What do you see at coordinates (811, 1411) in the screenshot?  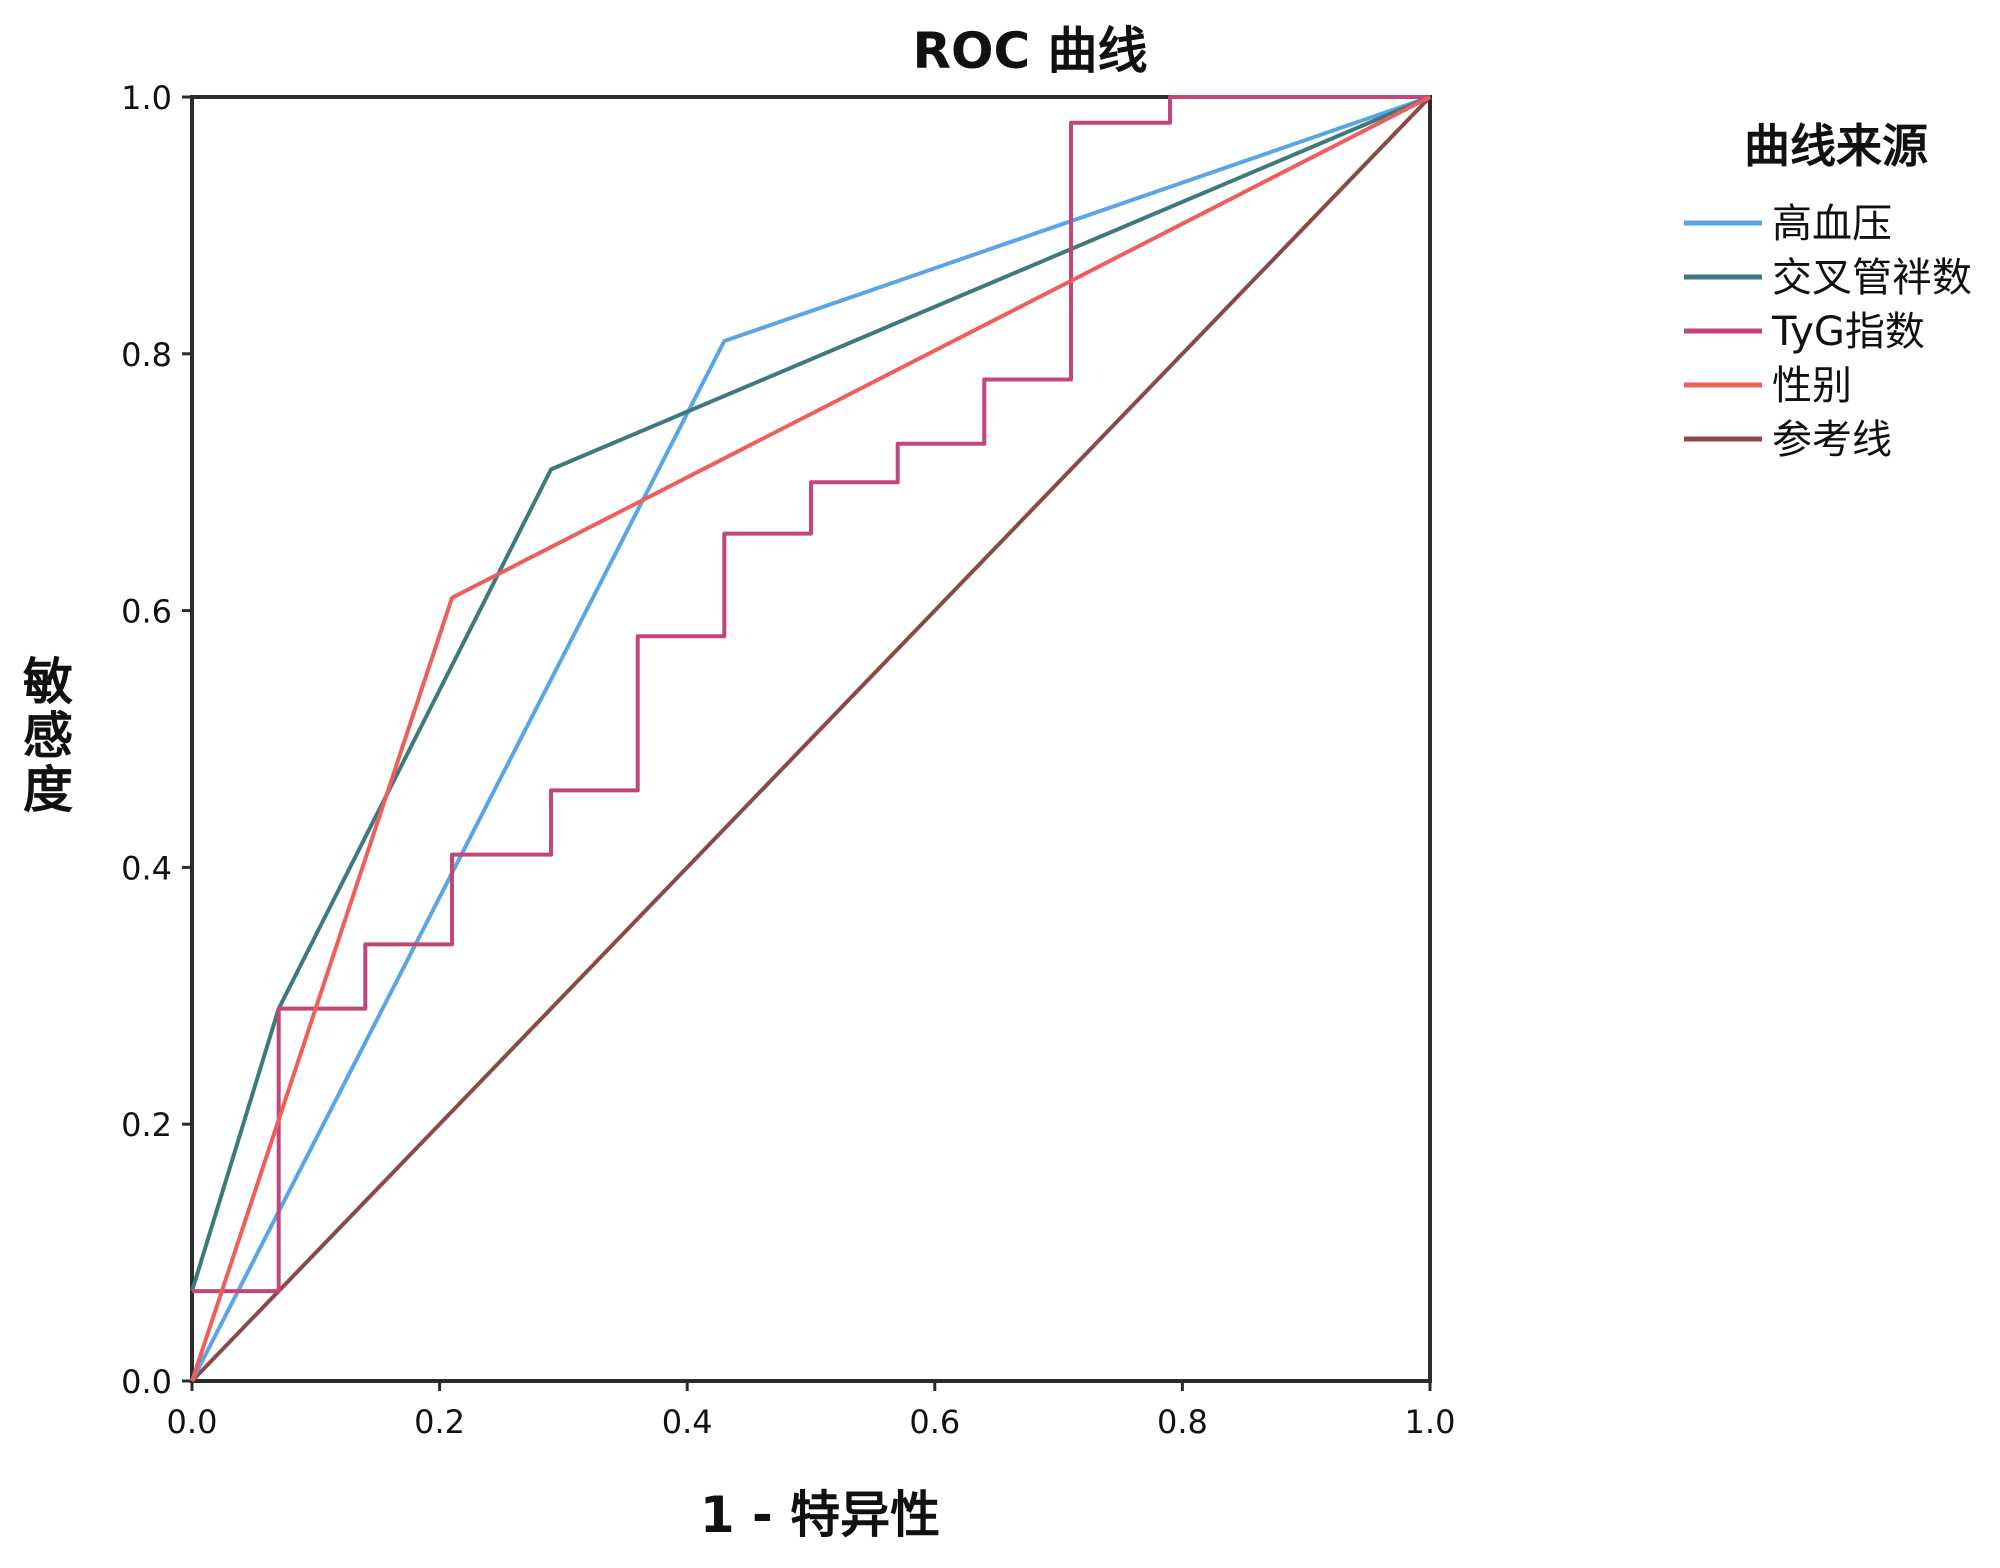 I see `x-axis-ticks: 0.0 0.2 0.4 0.6 0.8 1.0` at bounding box center [811, 1411].